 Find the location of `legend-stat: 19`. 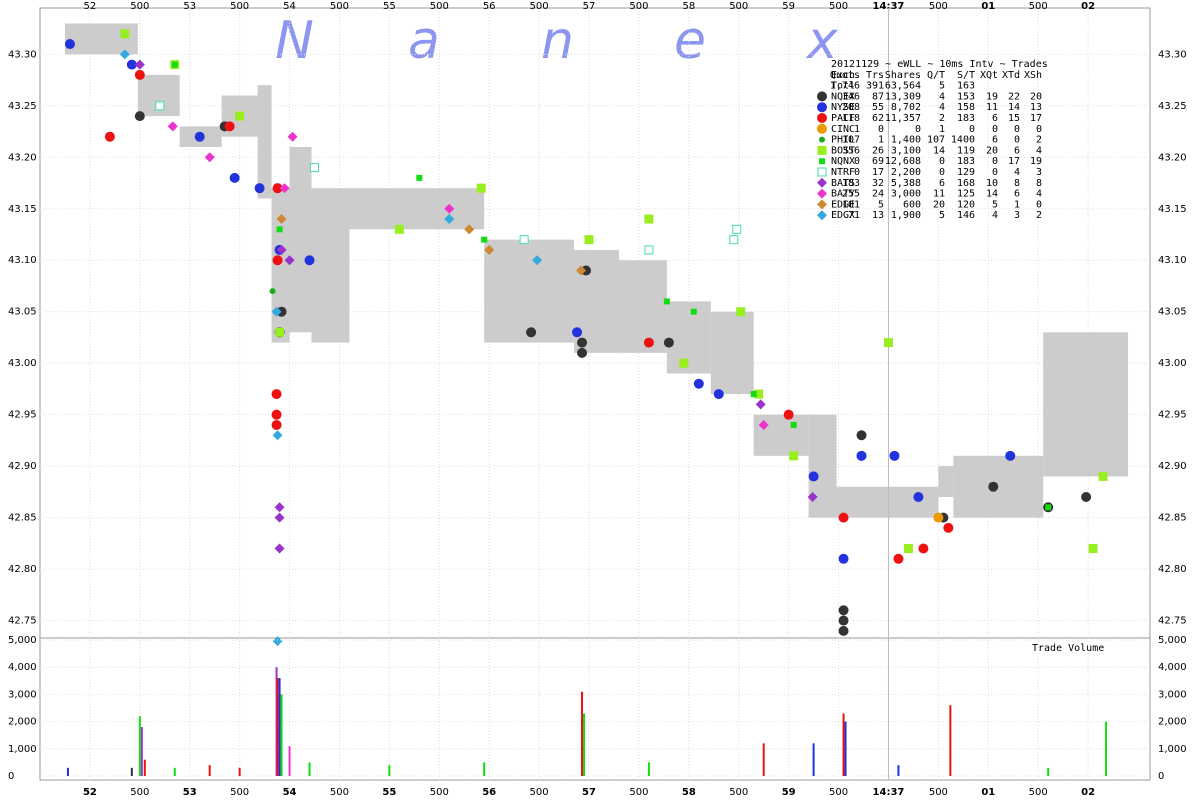

legend-stat: 19 is located at coordinates (992, 96).